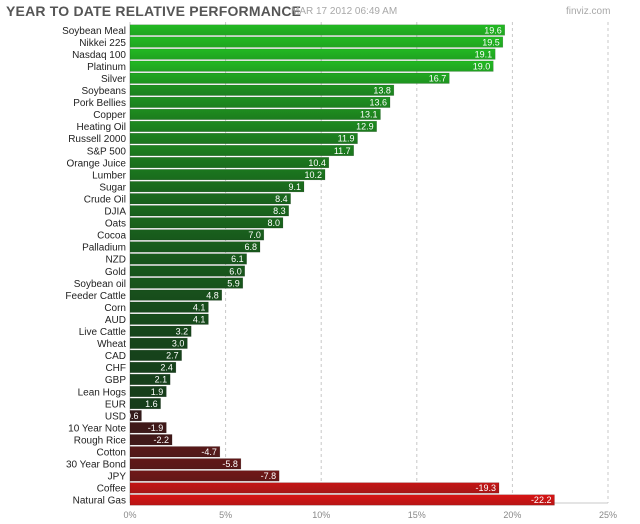 This screenshot has width=640, height=524. I want to click on bar-value-label: 12.9, so click(365, 127).